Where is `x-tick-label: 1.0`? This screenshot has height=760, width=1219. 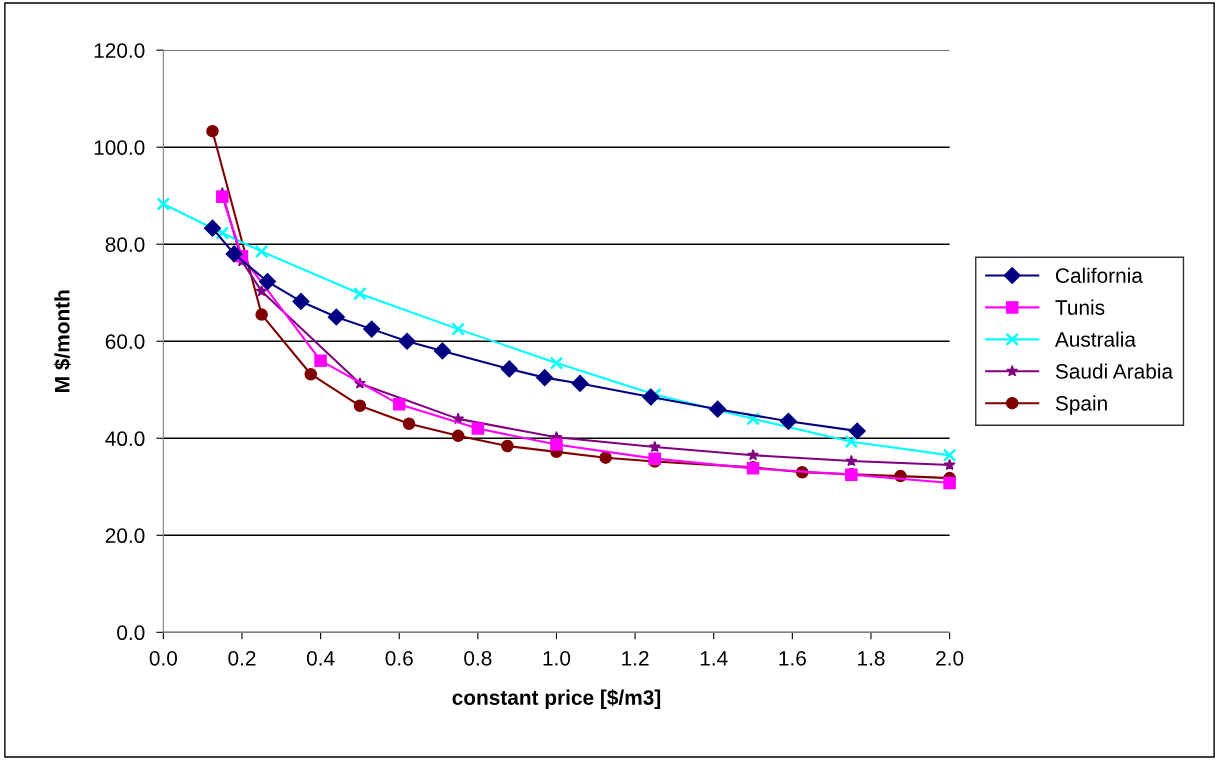 x-tick-label: 1.0 is located at coordinates (557, 658).